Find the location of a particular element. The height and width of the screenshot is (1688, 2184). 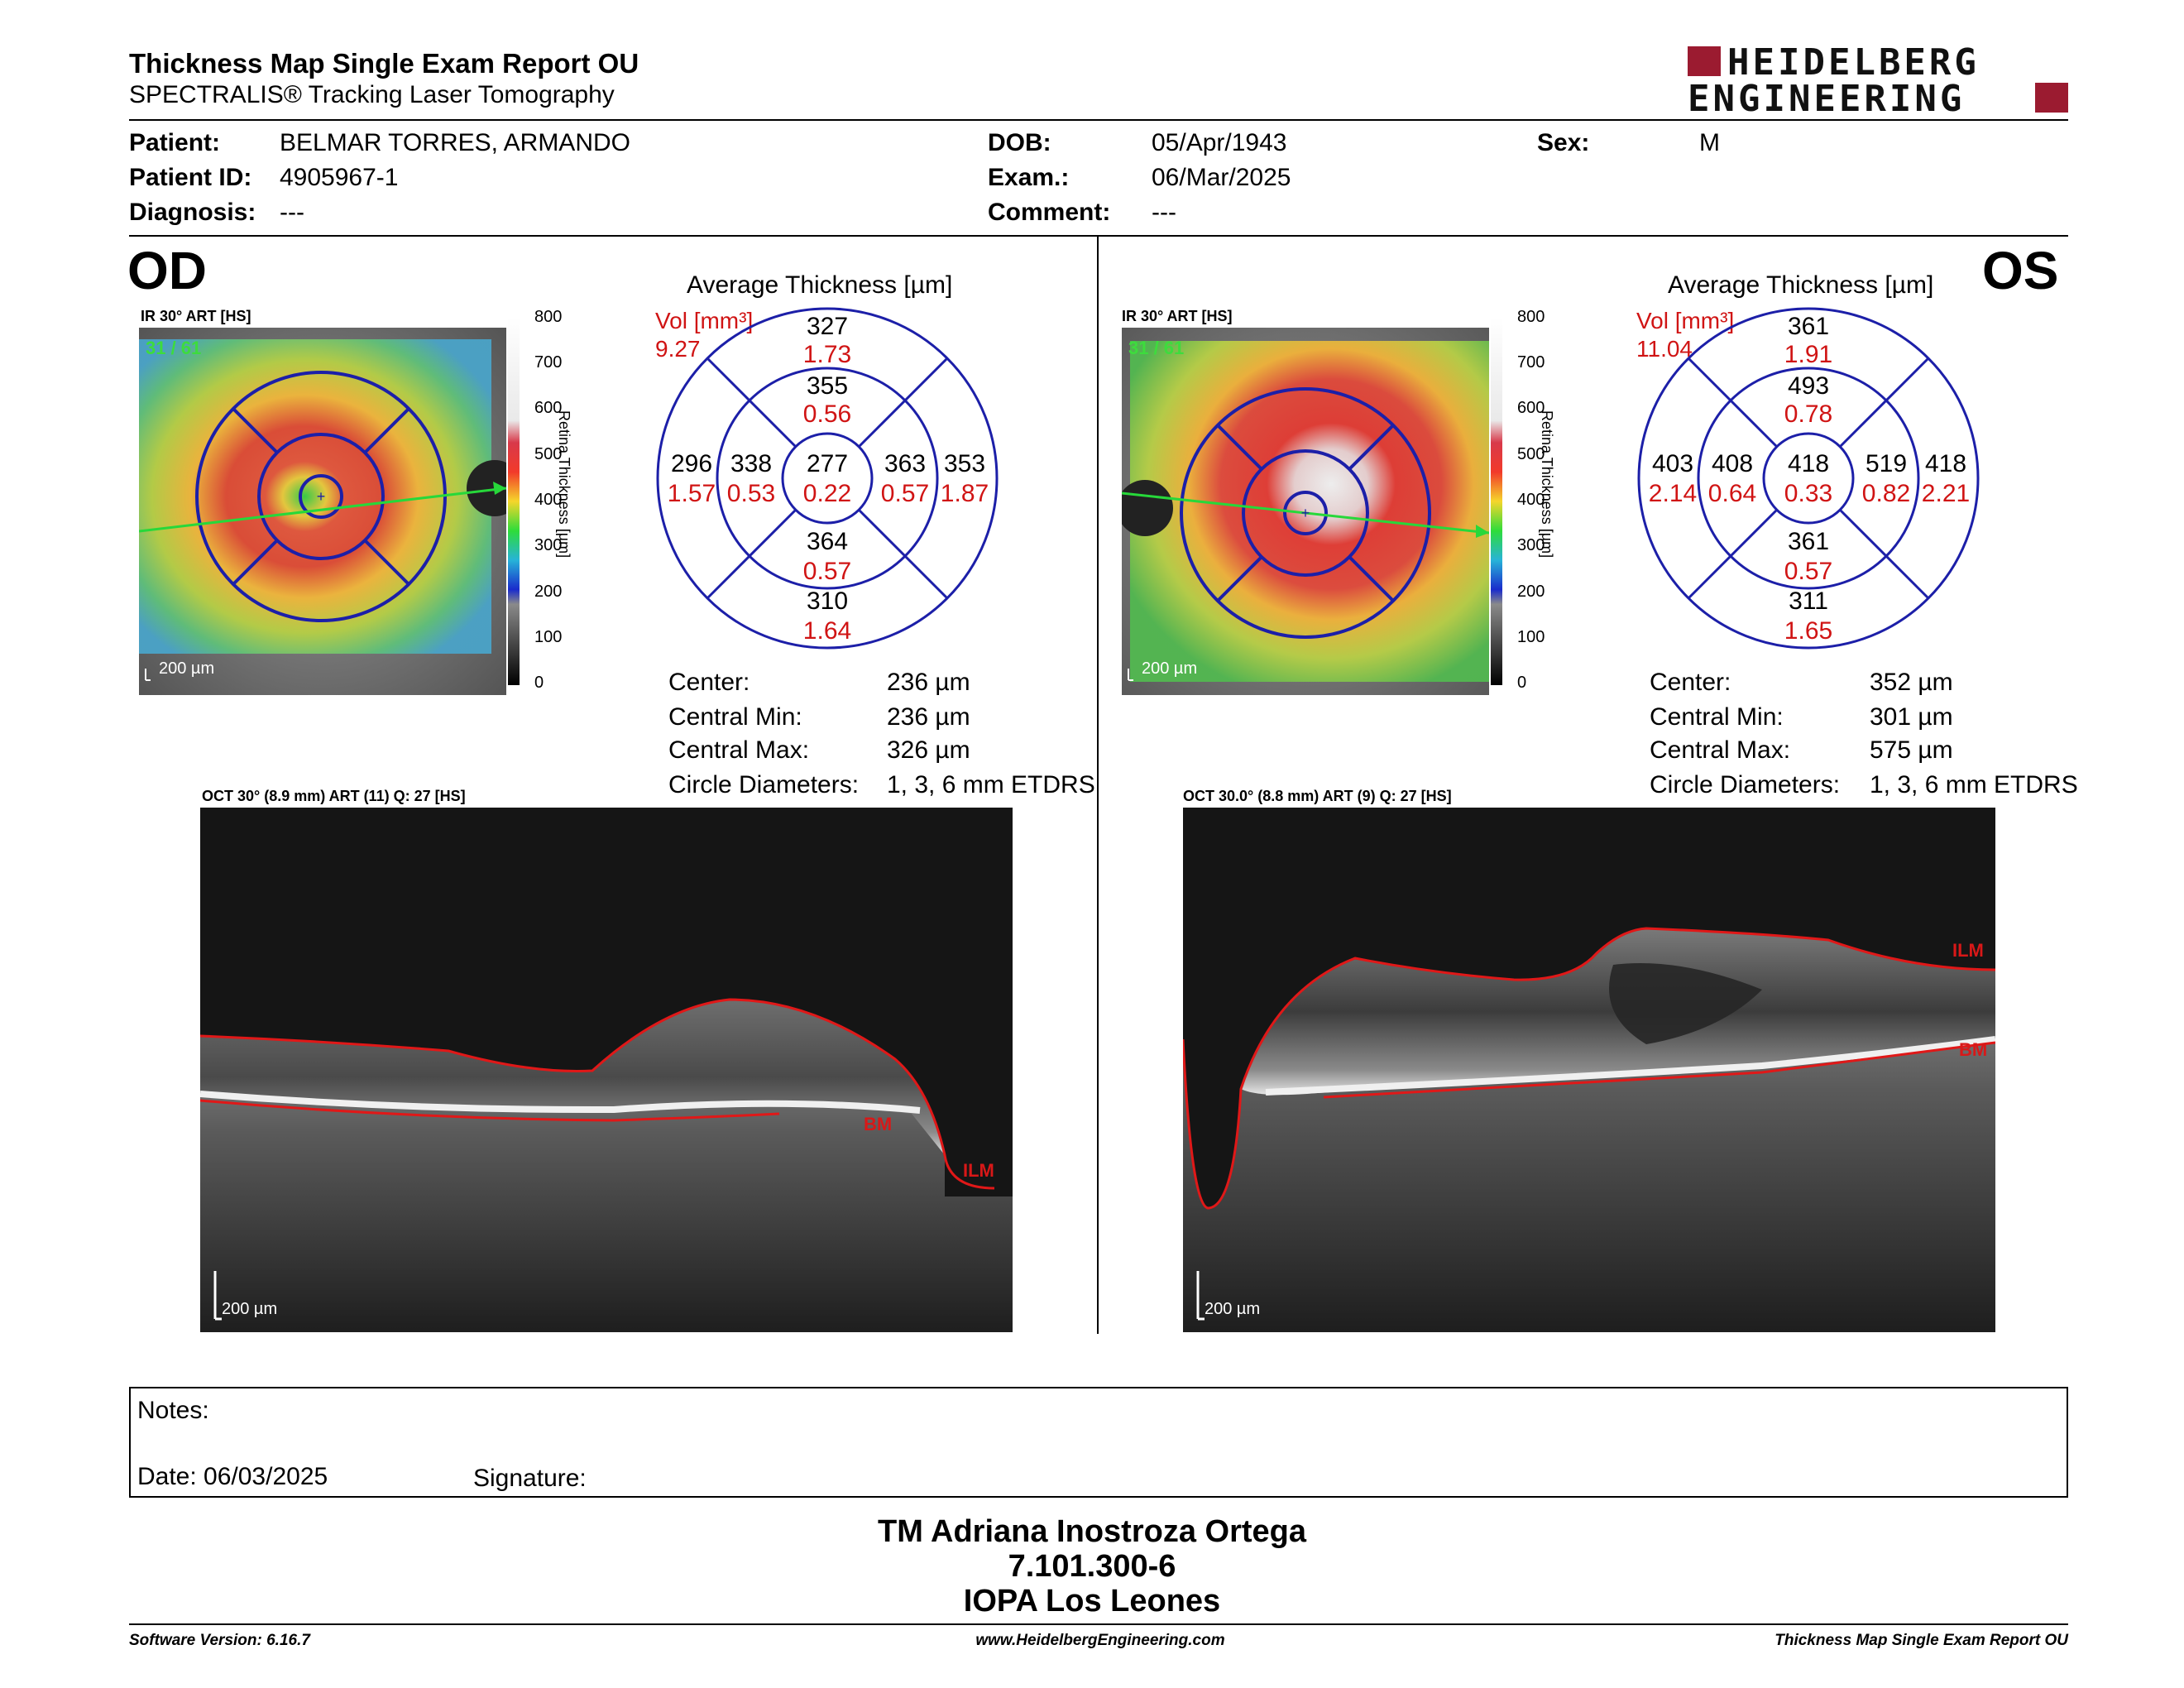

od-inner-left-thickness: 338 is located at coordinates (751, 463).